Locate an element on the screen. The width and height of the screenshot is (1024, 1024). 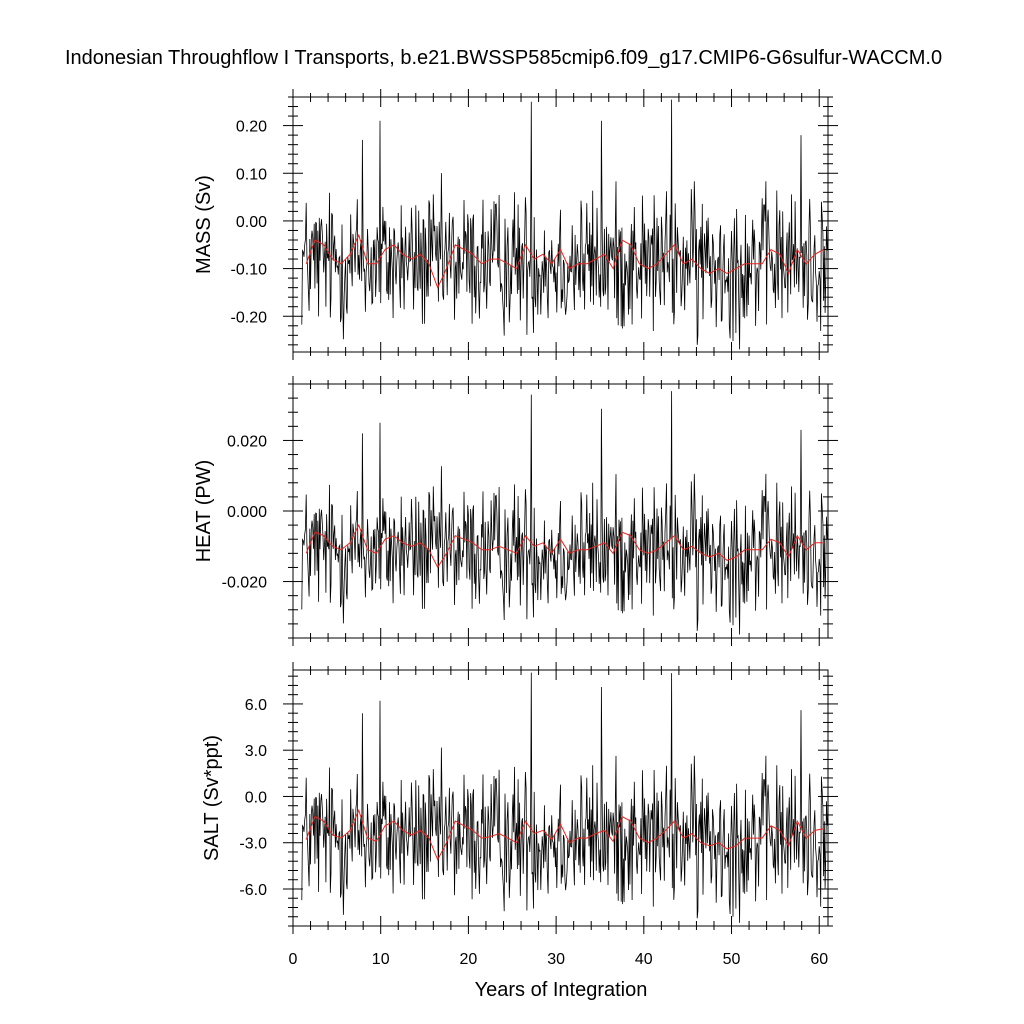
y-tick-label: -0.20 is located at coordinates (249, 317).